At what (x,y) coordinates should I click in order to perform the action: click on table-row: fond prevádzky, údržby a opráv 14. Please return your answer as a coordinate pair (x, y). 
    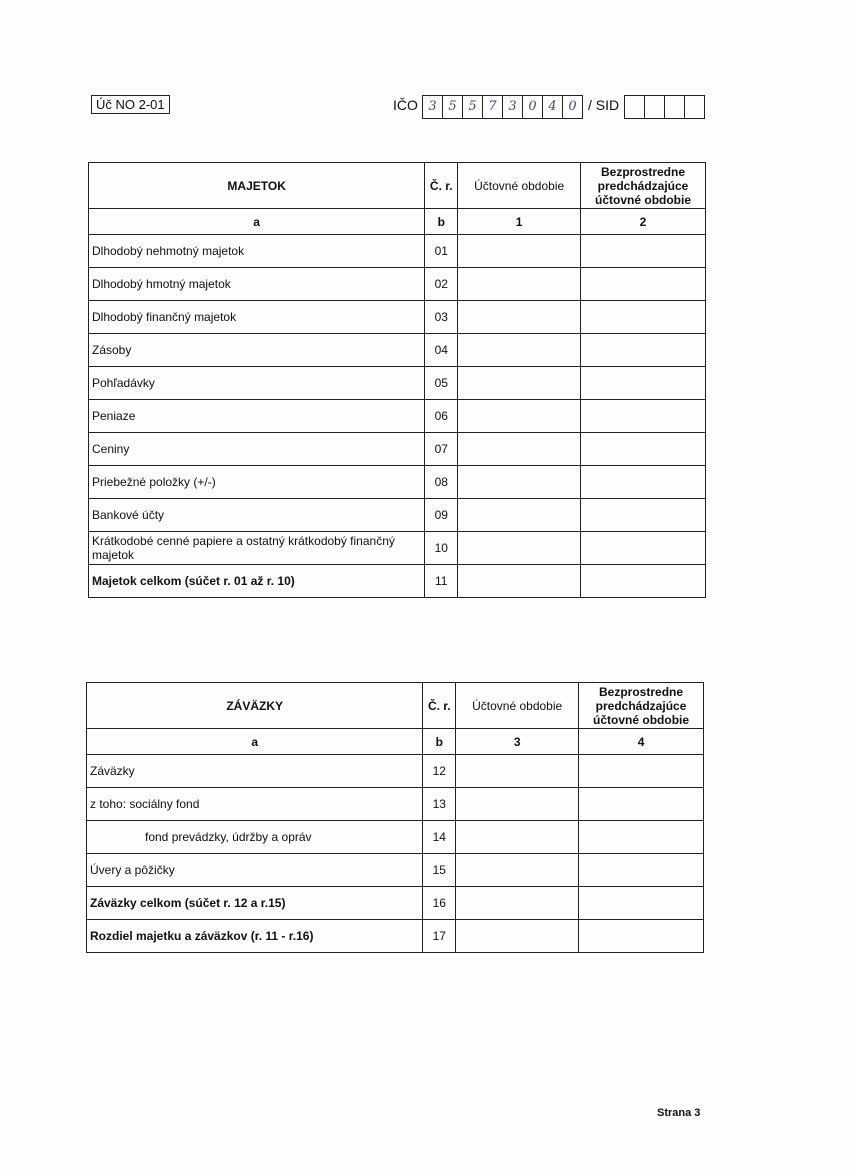
    Looking at the image, I should click on (394, 837).